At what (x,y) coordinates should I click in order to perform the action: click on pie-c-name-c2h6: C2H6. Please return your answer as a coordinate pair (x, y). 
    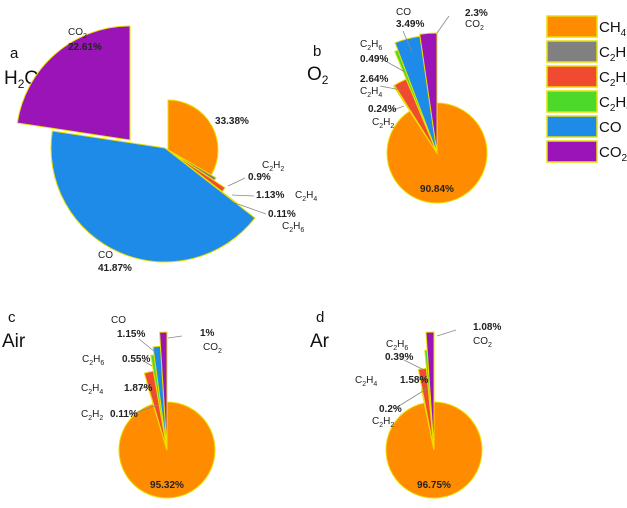
    Looking at the image, I should click on (93, 360).